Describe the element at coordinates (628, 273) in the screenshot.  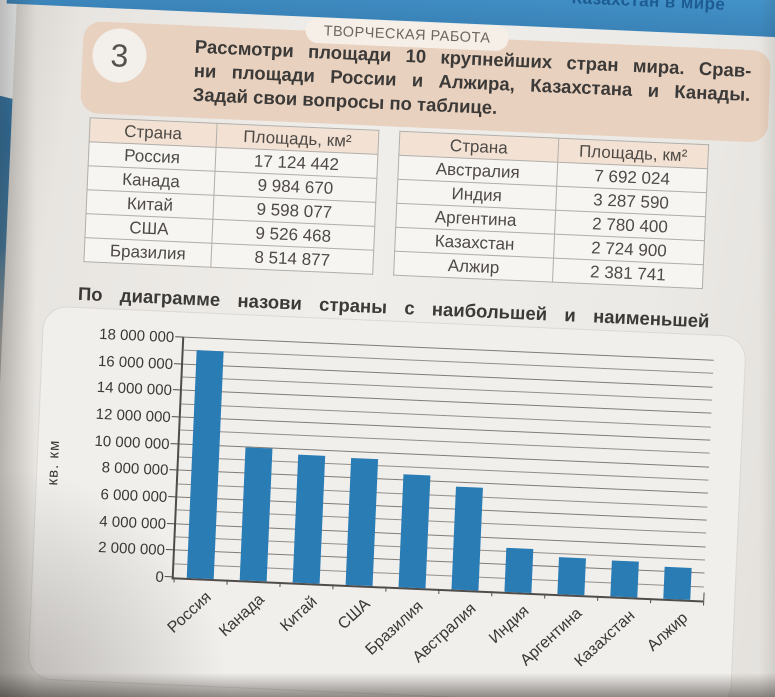
I see `area-value-cell: 2 381 741` at that location.